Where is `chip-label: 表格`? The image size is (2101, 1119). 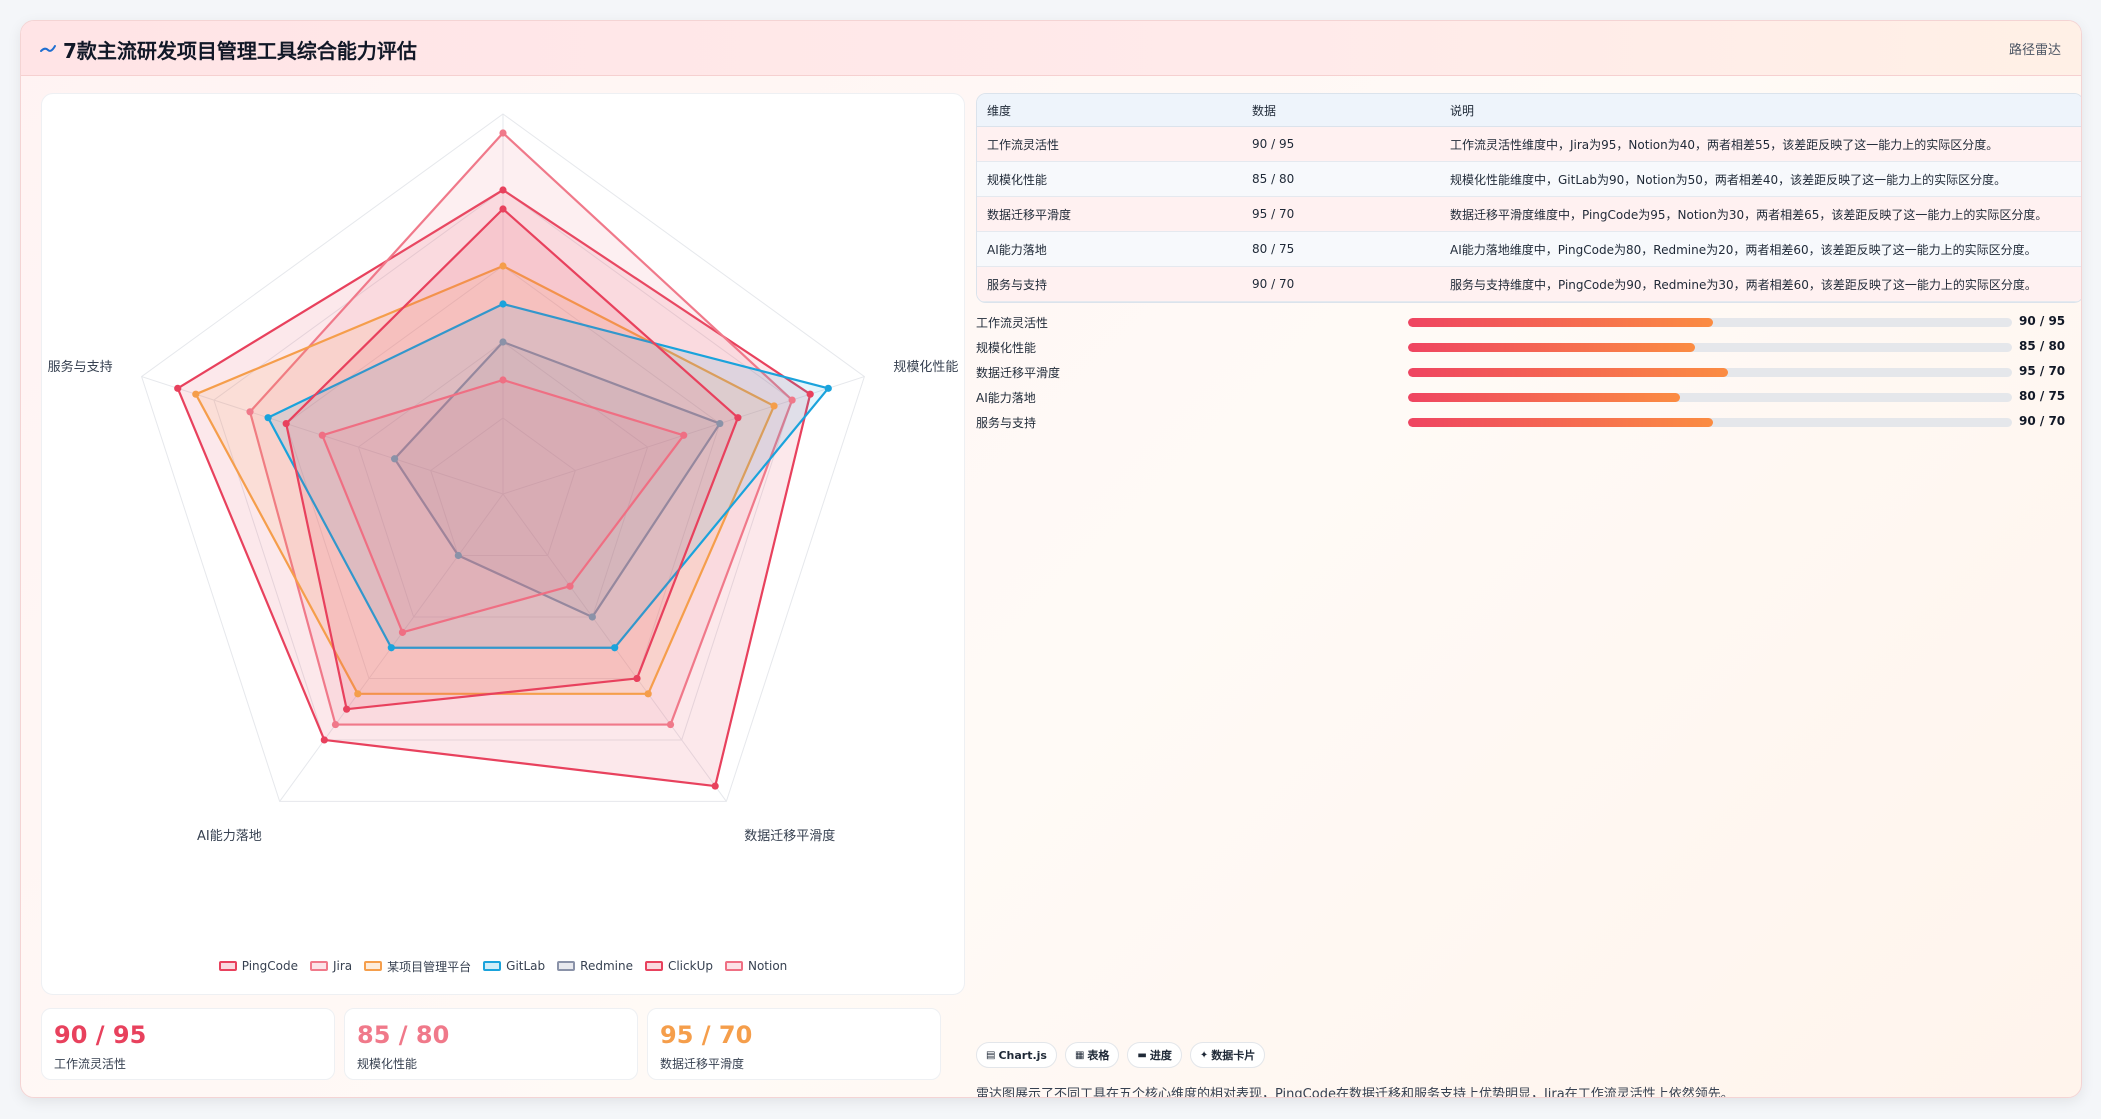
chip-label: 表格 is located at coordinates (1098, 1055).